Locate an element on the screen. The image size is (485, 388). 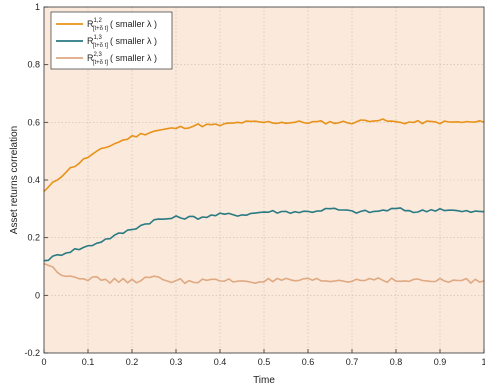
x-tick-label: 1 is located at coordinates (483, 362).